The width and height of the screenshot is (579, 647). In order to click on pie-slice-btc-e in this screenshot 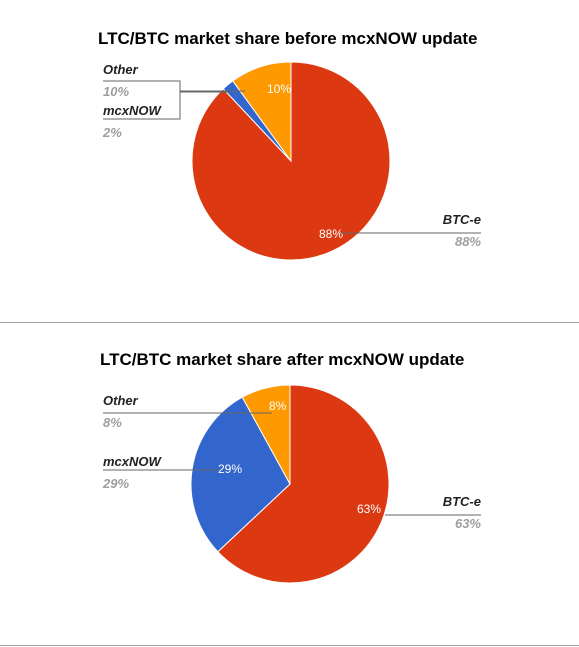, I will do `click(303, 484)`.